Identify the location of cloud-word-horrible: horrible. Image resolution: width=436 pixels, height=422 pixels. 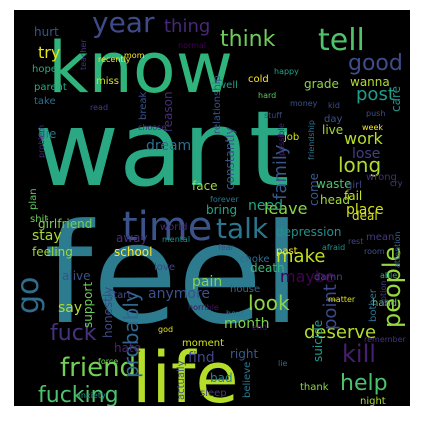
(203, 307).